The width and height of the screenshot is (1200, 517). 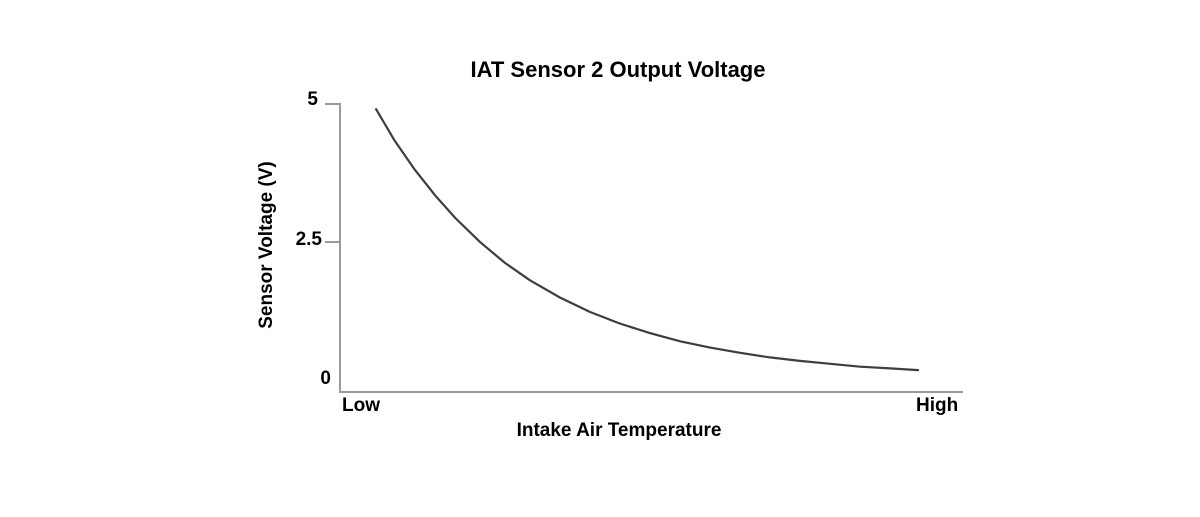 What do you see at coordinates (361, 405) in the screenshot?
I see `x-tick-label-low: Low` at bounding box center [361, 405].